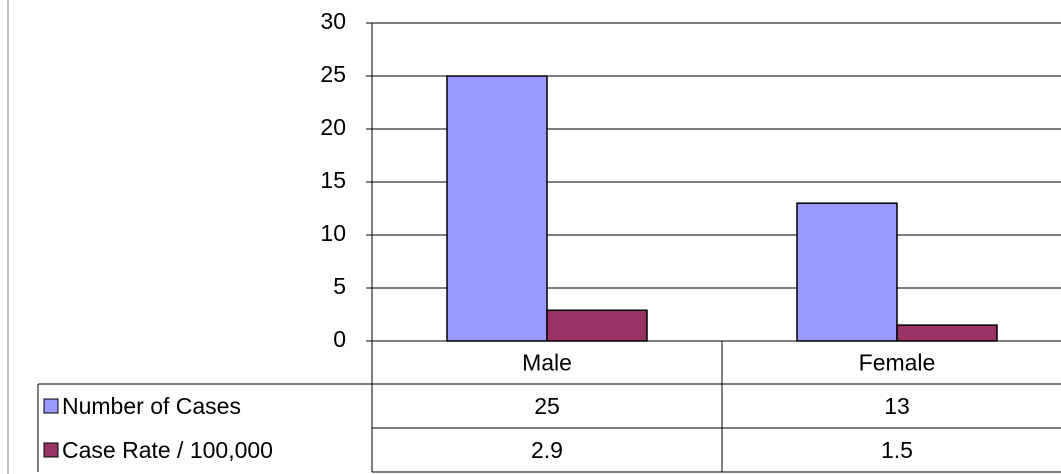 The image size is (1061, 474). What do you see at coordinates (547, 363) in the screenshot?
I see `x-tick-label: Male` at bounding box center [547, 363].